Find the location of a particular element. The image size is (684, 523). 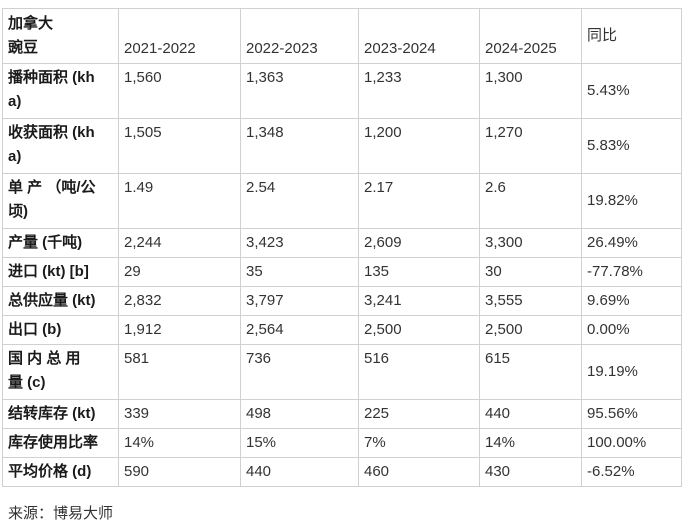

table-corner-header: 加拿大 豌豆 is located at coordinates (60, 36).